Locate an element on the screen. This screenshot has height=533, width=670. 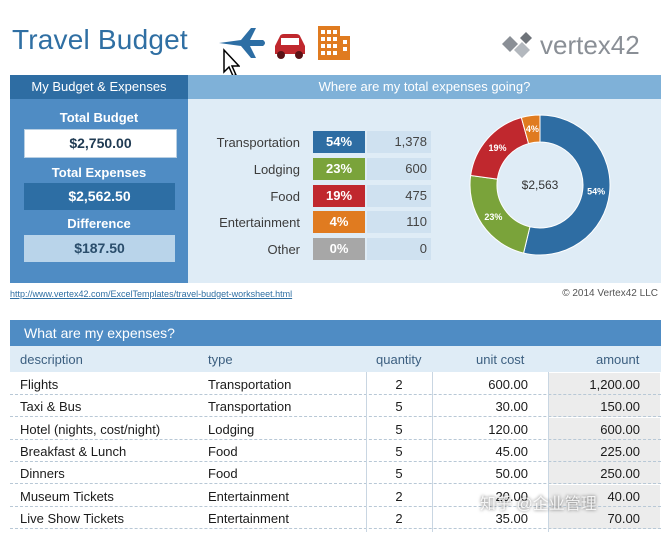
total-expenses-label: Total Expenses is located at coordinates (99, 172).